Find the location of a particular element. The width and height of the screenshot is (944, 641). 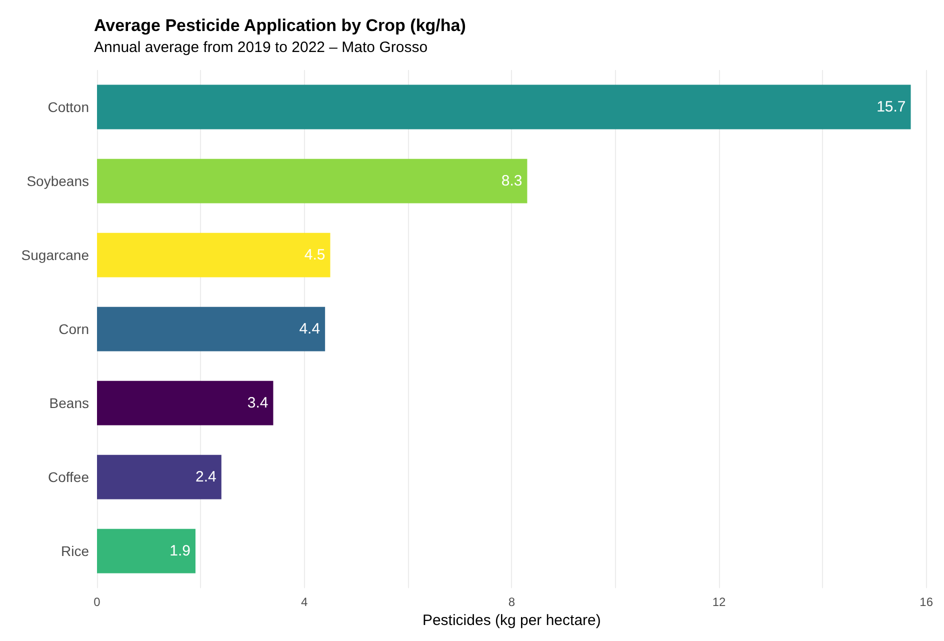

data-label: 1.9 is located at coordinates (180, 551).